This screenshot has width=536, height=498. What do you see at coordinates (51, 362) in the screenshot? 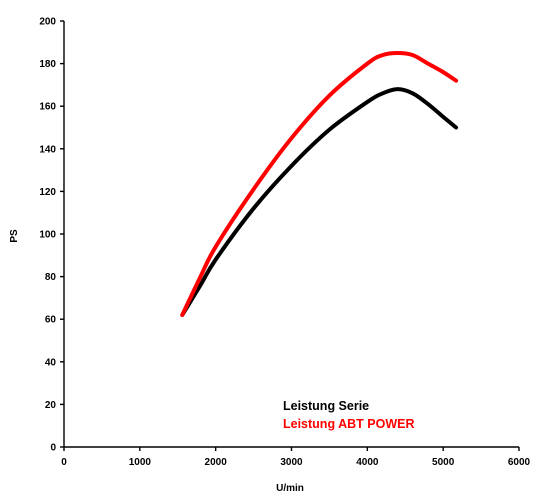
I see `y-tick-label: 40` at bounding box center [51, 362].